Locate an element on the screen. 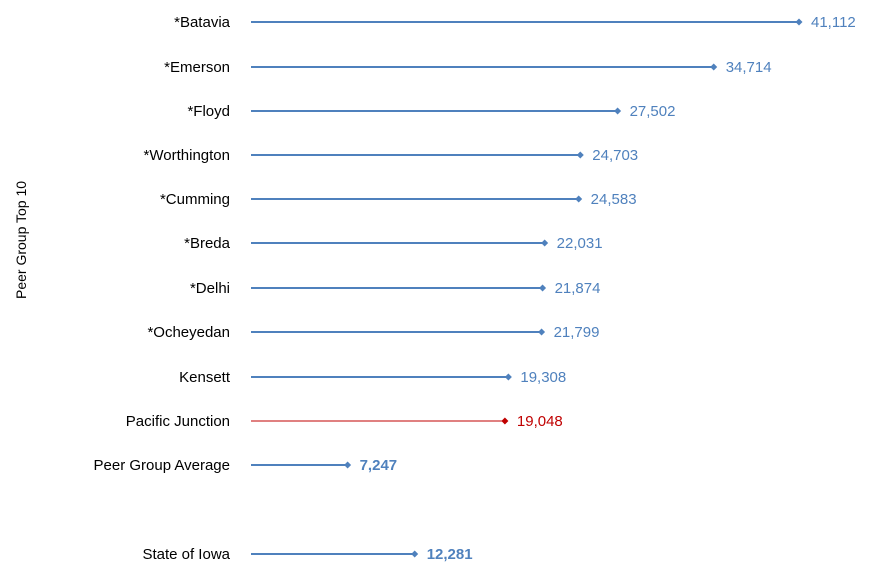  category-label: State of Iowa is located at coordinates (186, 554).